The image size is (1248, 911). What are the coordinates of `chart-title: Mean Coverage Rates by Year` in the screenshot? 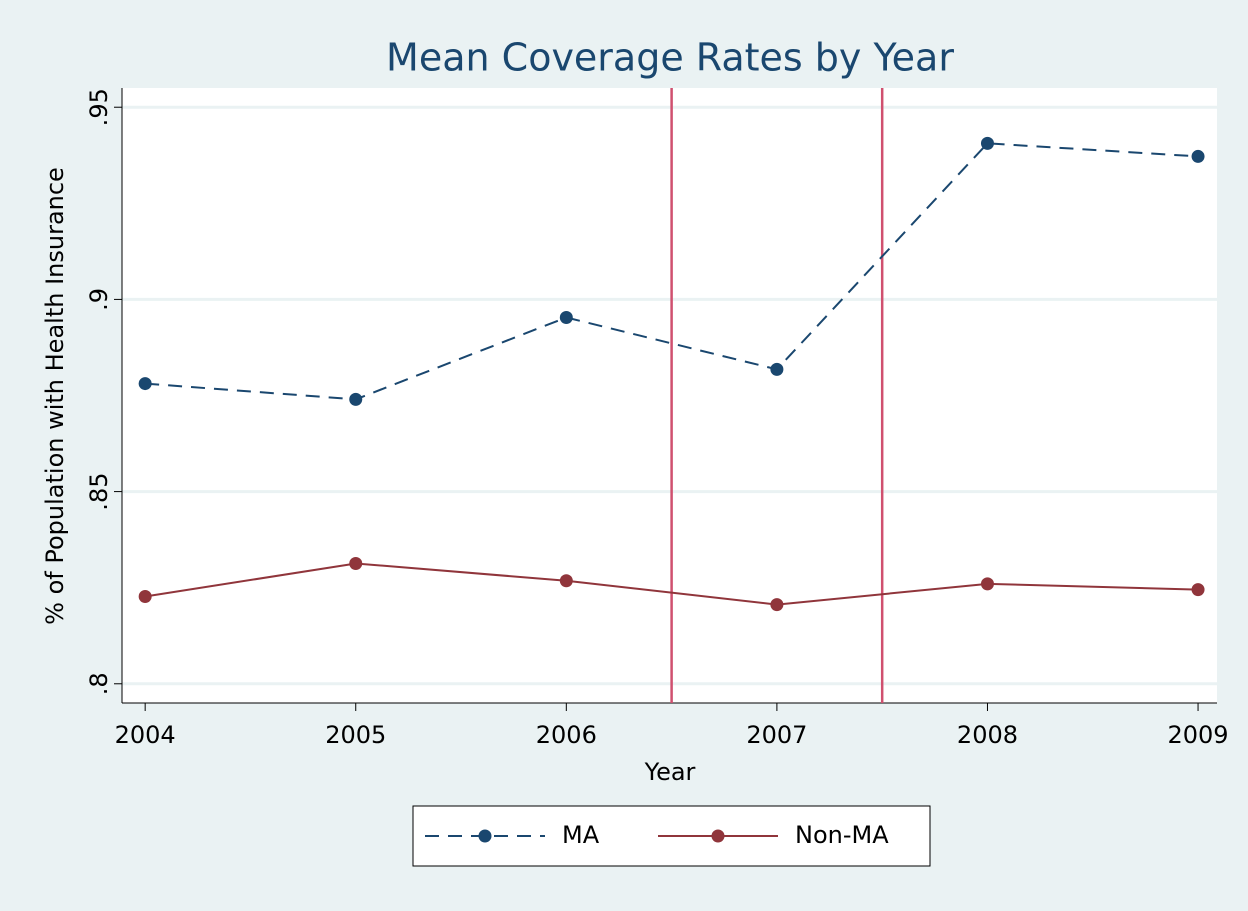 It's located at (670, 58).